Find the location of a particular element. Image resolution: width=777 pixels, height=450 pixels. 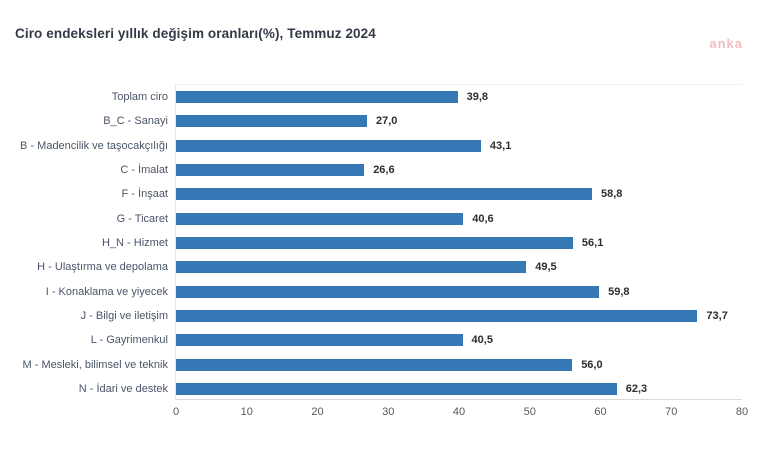

bar-row: H - Ulaştırma ve depolama 49,5 is located at coordinates (389, 267).